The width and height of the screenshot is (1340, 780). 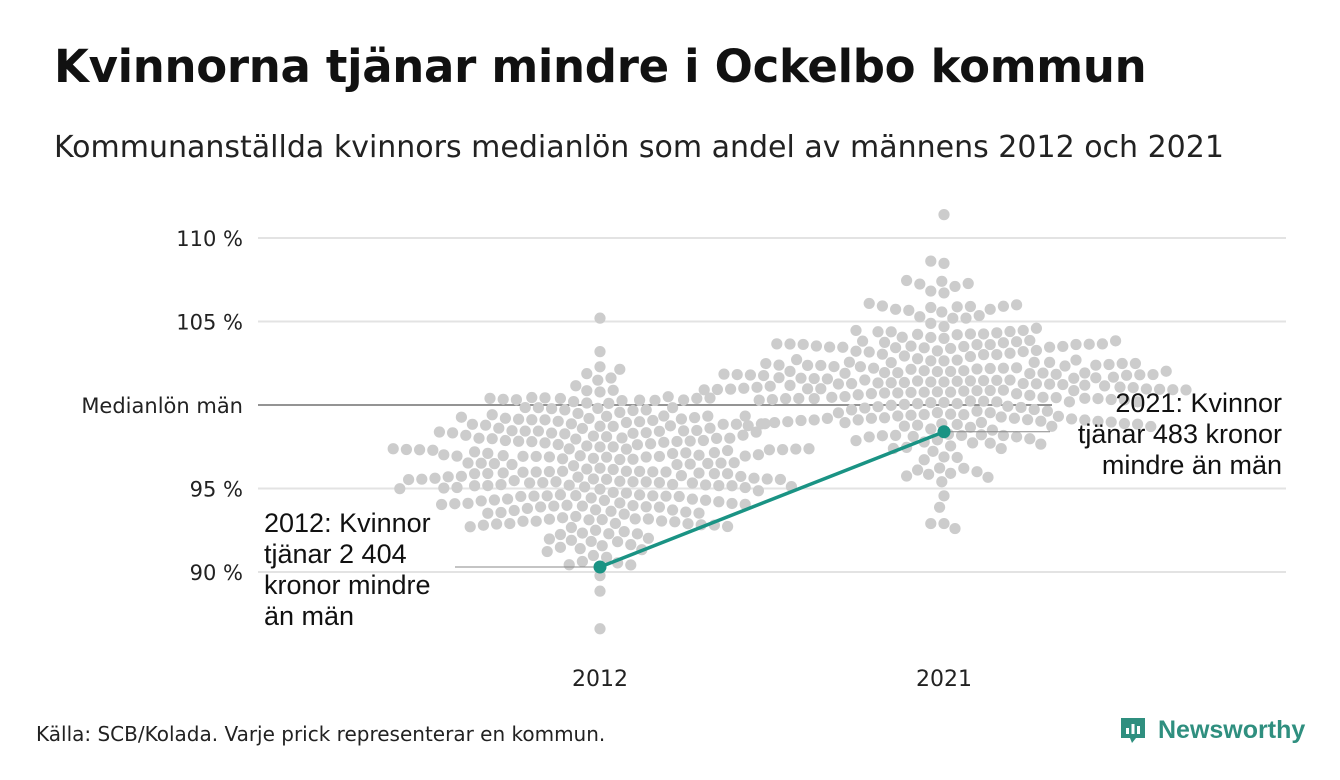 What do you see at coordinates (1211, 730) in the screenshot?
I see `newsworthy-logo: Newsworthy` at bounding box center [1211, 730].